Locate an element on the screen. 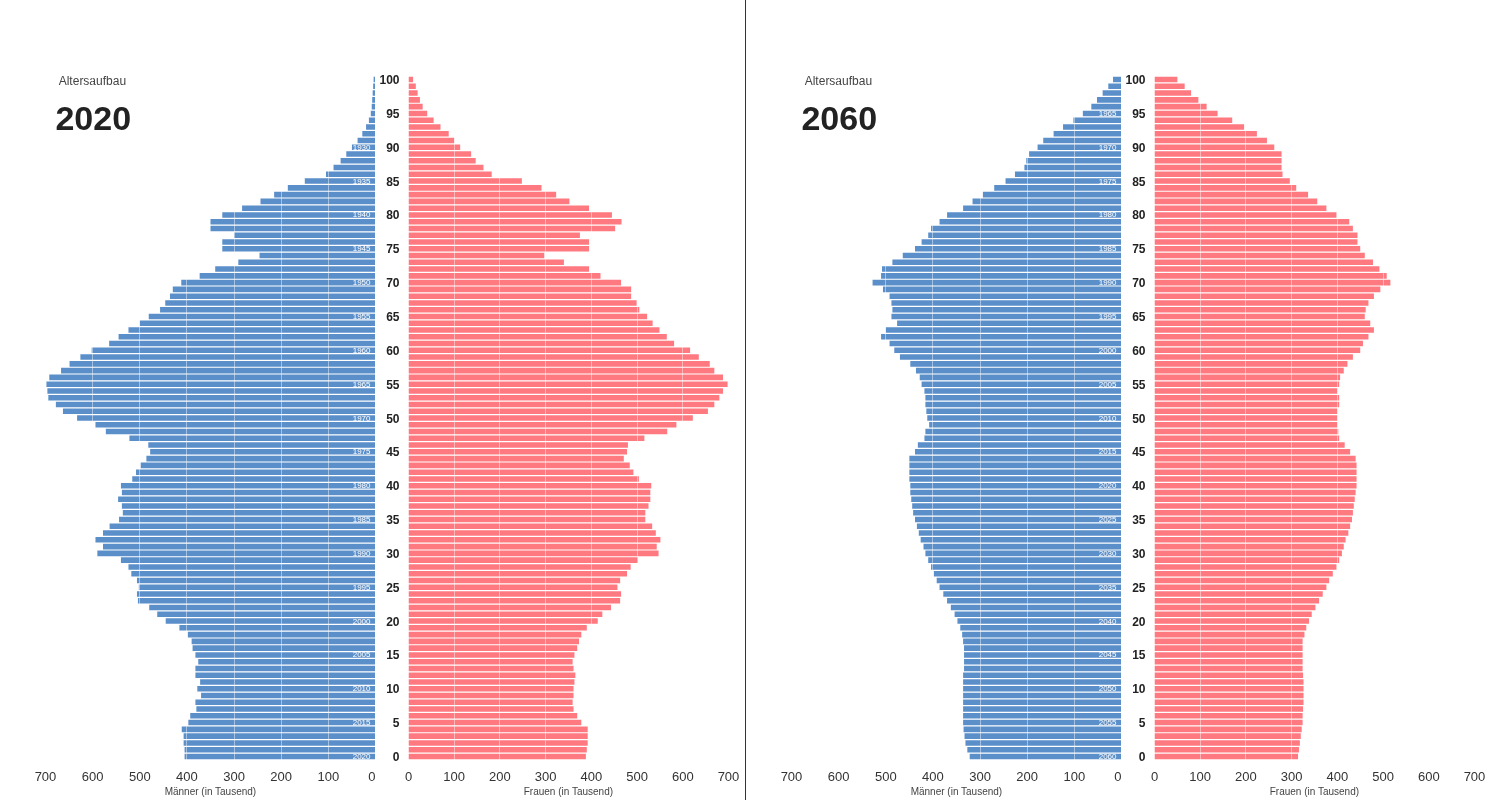 This screenshot has width=1491, height=812. y-tick-label: 1950 is located at coordinates (362, 283).